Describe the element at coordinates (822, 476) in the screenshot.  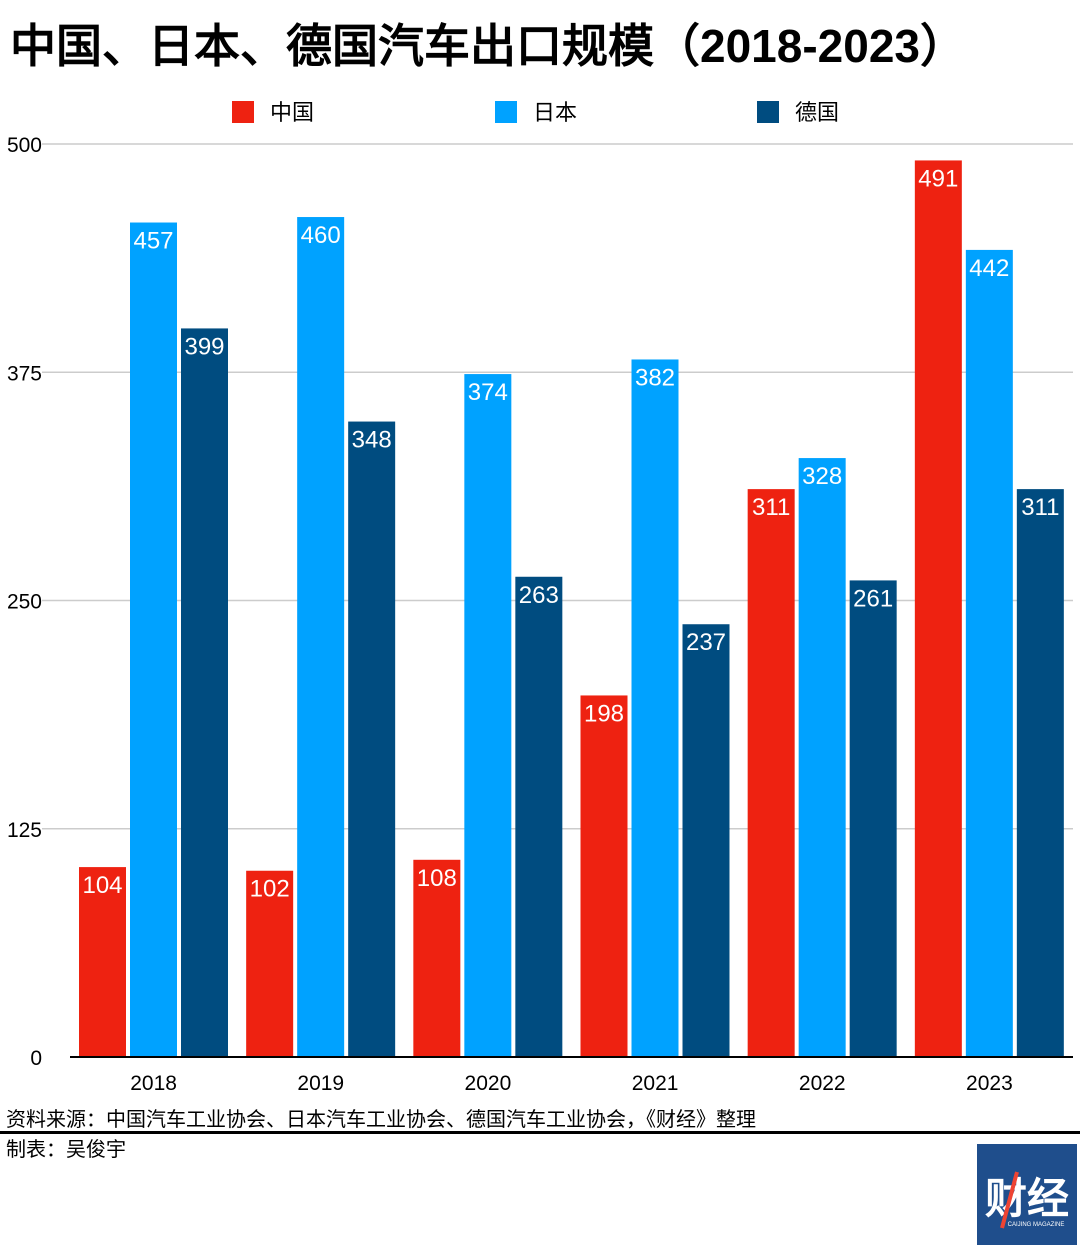
I see `data-label: 328` at that location.